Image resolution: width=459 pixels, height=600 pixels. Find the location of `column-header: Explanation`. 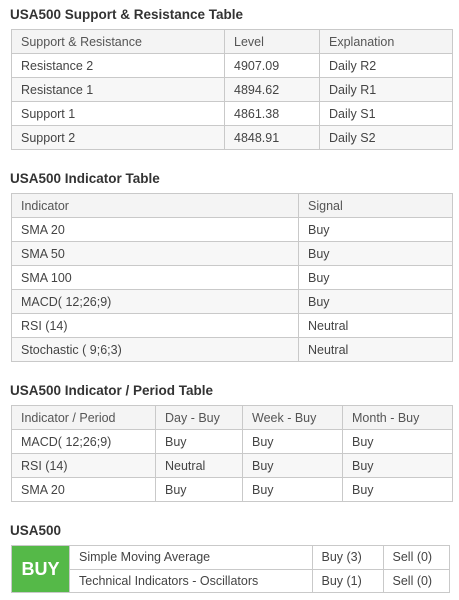

column-header: Explanation is located at coordinates (386, 41).